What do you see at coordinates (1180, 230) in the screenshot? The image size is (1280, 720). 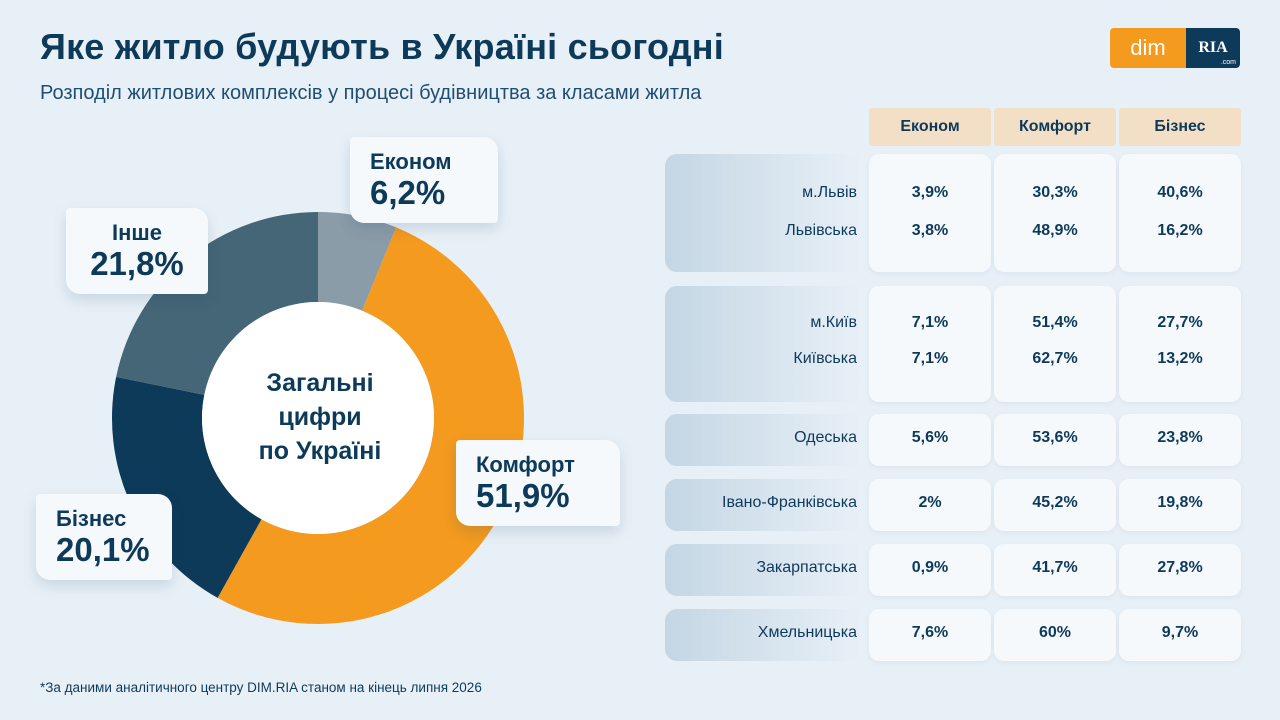 I see `biznes-value: 16,2%` at bounding box center [1180, 230].